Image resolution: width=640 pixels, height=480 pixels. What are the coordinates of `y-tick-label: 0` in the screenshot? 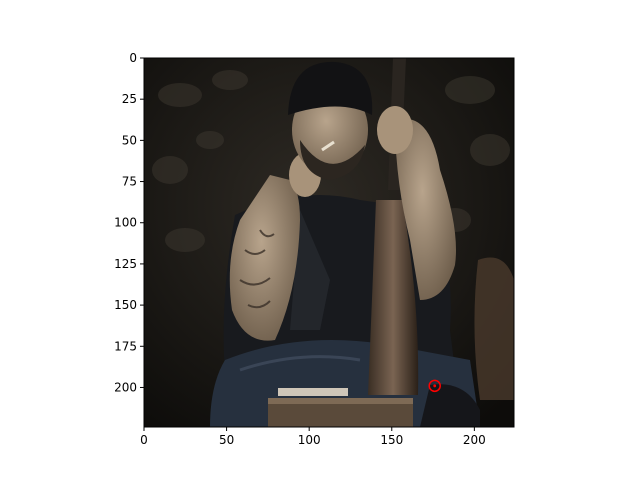 It's located at (133, 58).